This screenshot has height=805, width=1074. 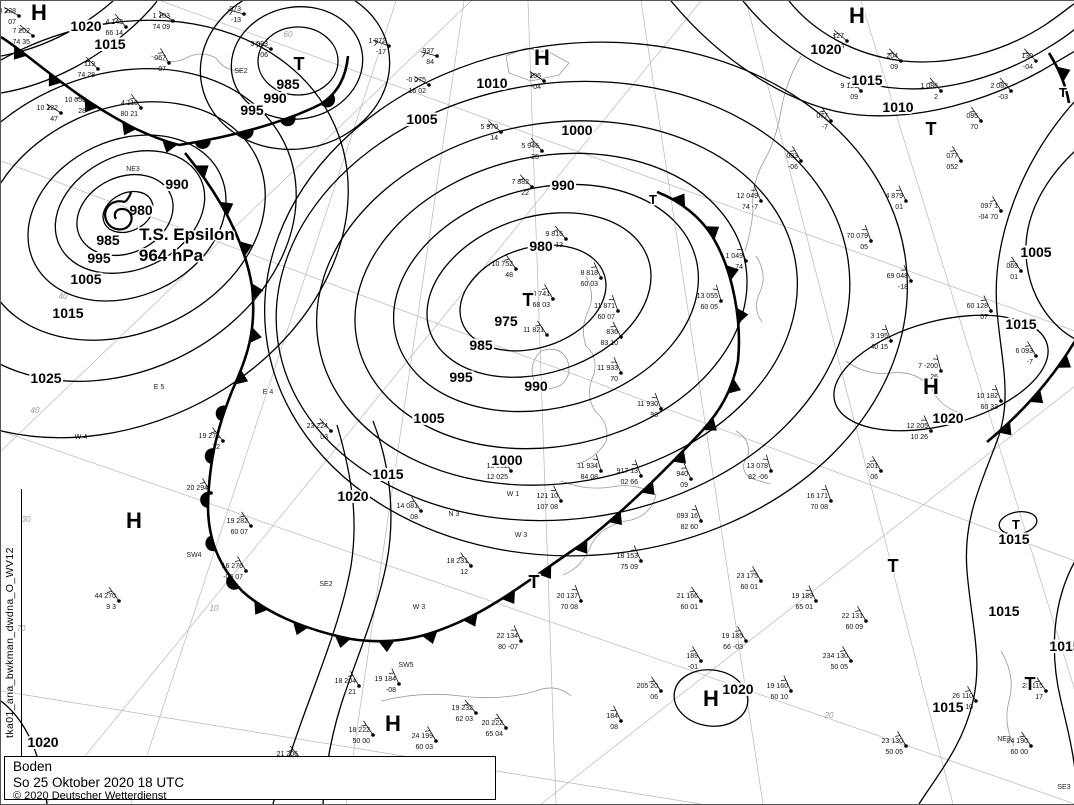 What do you see at coordinates (648, 686) in the screenshot?
I see `station-value: 205 20` at bounding box center [648, 686].